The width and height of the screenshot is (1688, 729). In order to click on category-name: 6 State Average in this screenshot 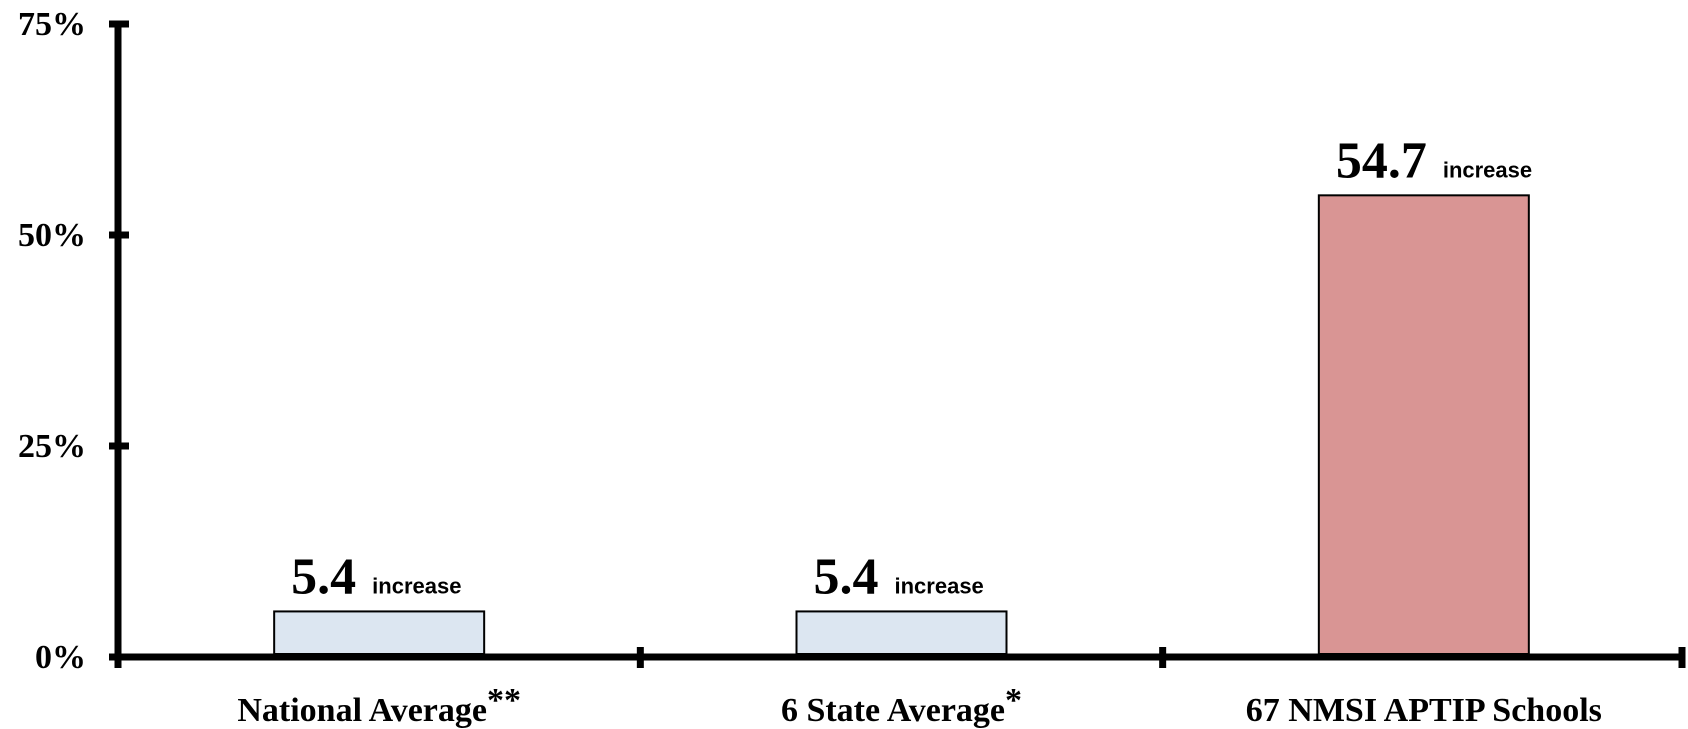, I will do `click(893, 710)`.